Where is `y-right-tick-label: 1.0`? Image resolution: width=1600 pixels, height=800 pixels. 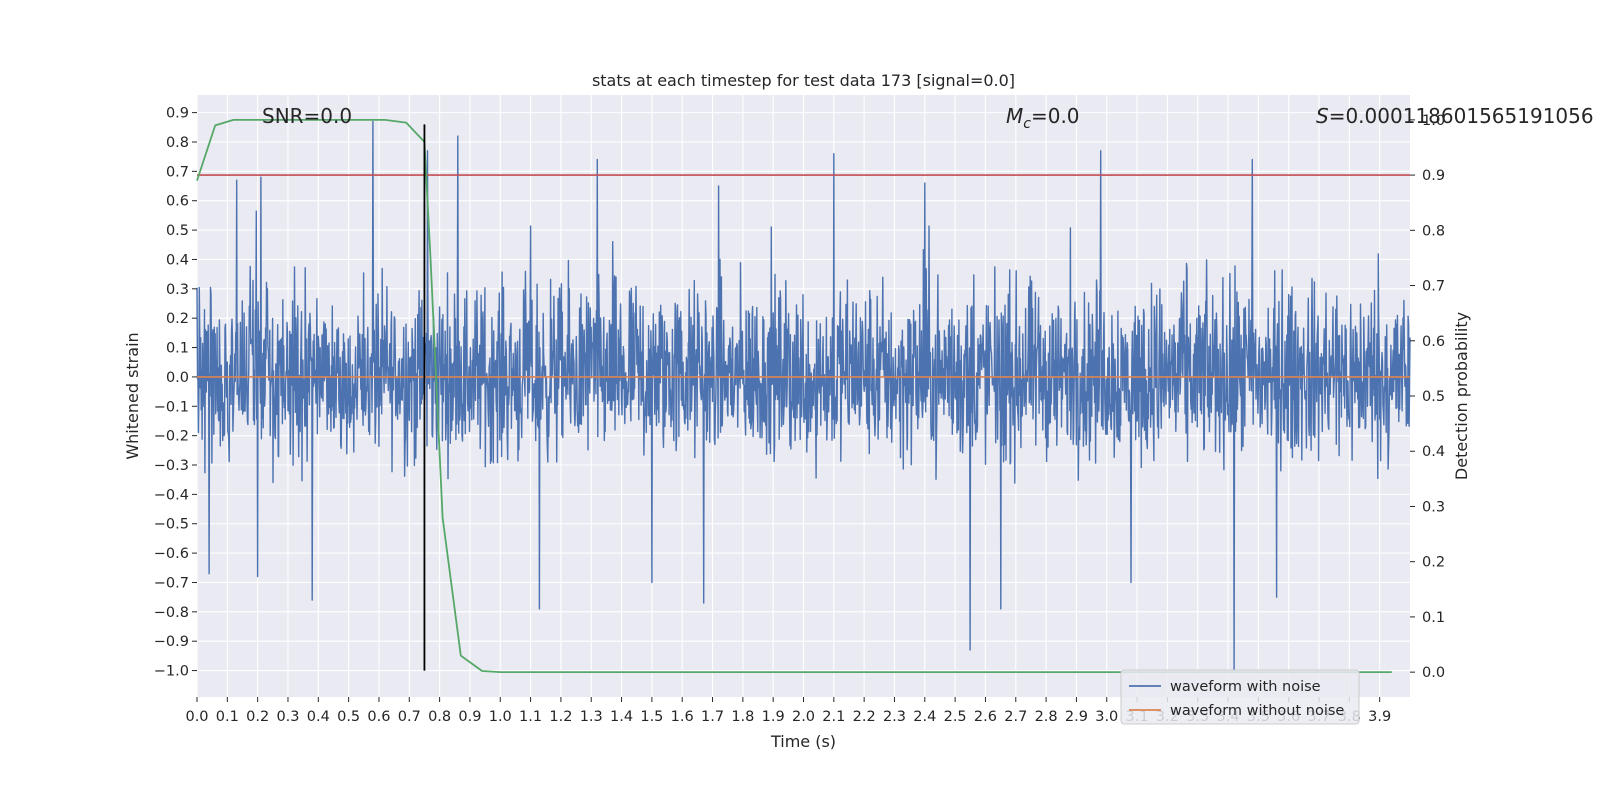
y-right-tick-label: 1.0 is located at coordinates (1433, 121).